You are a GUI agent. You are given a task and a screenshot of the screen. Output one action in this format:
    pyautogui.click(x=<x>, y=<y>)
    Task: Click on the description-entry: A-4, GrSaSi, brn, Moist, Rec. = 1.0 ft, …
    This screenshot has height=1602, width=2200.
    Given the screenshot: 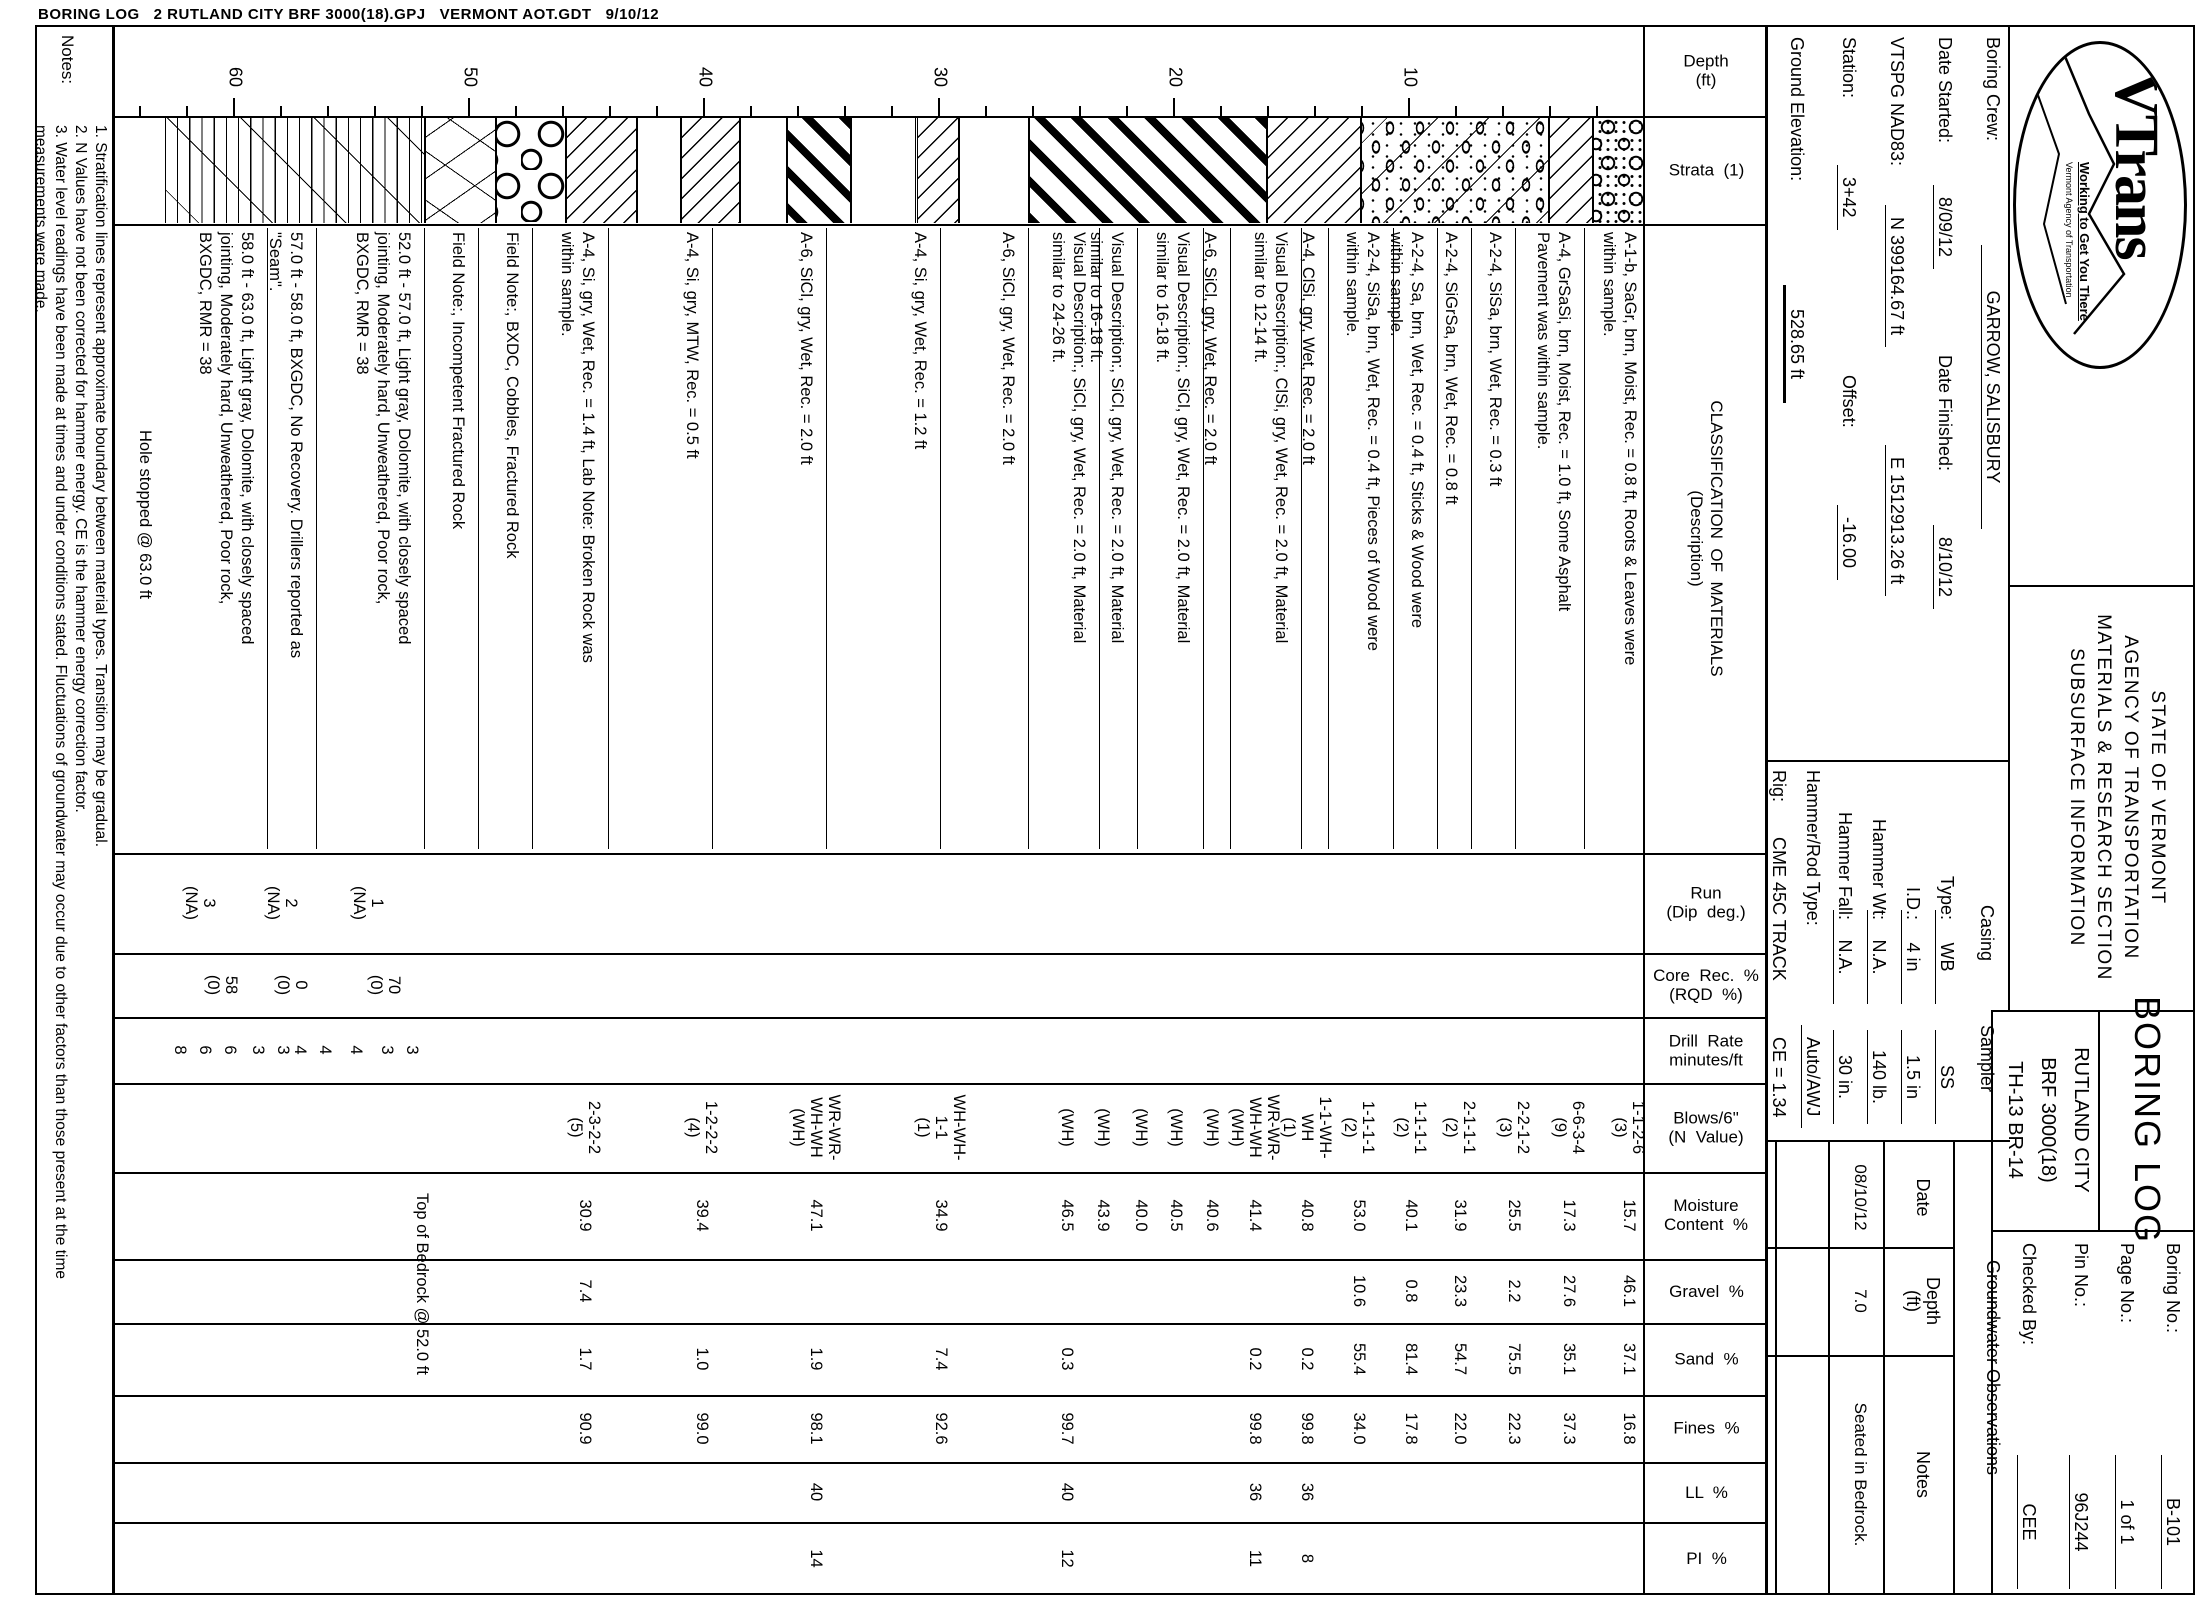 What is the action you would take?
    pyautogui.click(x=1553, y=422)
    